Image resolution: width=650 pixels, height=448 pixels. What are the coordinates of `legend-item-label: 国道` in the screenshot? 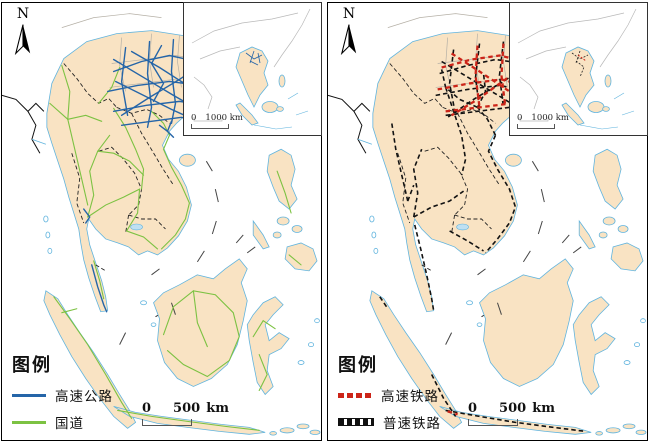 It's located at (69, 424).